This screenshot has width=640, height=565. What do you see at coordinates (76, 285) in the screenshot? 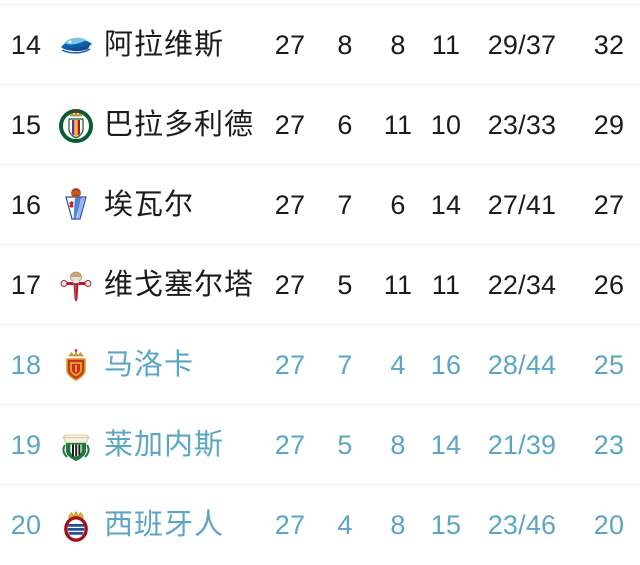
I see `celta-vigo-crest-icon` at bounding box center [76, 285].